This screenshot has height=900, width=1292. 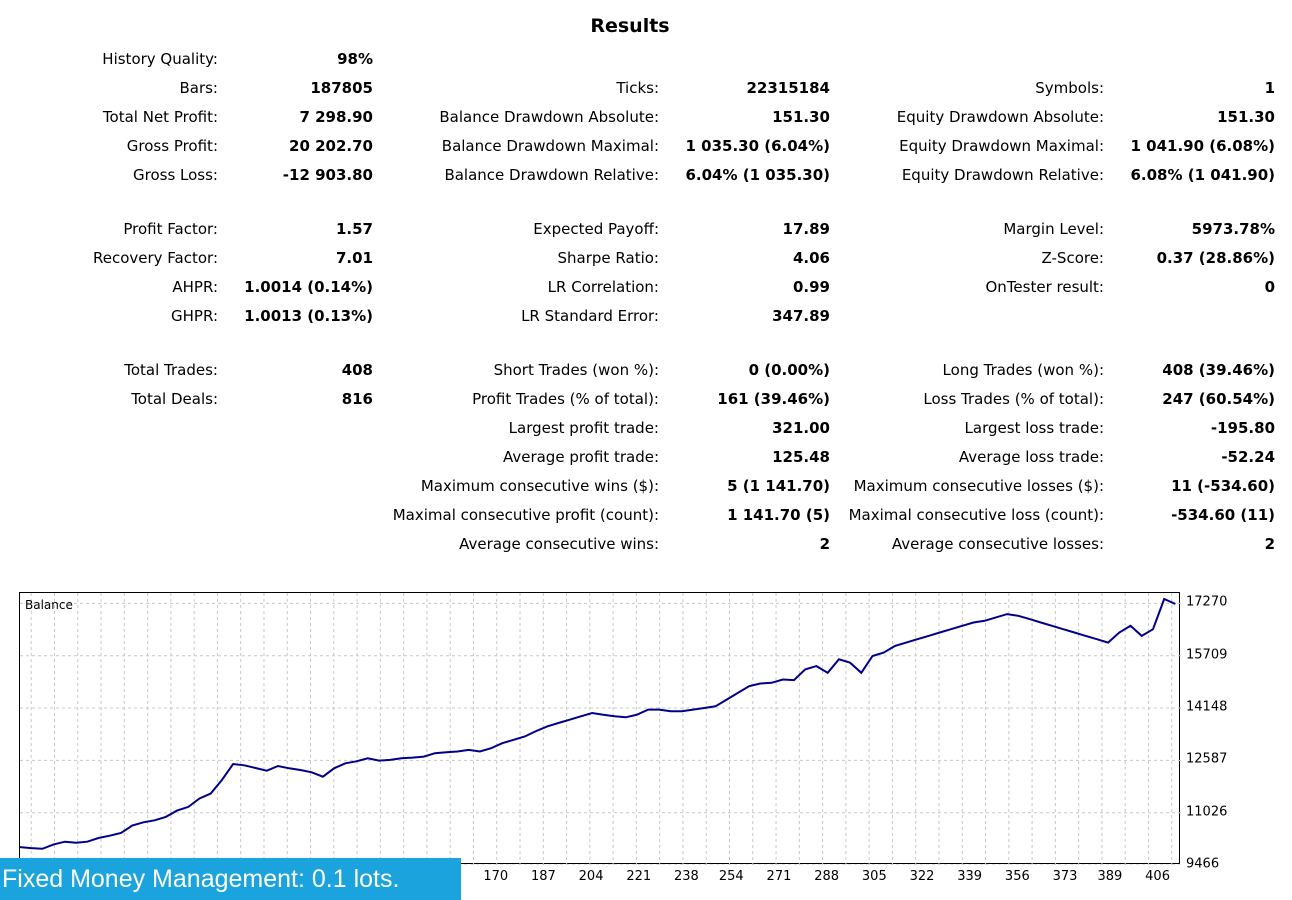 What do you see at coordinates (1031, 457) in the screenshot?
I see `avg-loss-label: Average loss trade:` at bounding box center [1031, 457].